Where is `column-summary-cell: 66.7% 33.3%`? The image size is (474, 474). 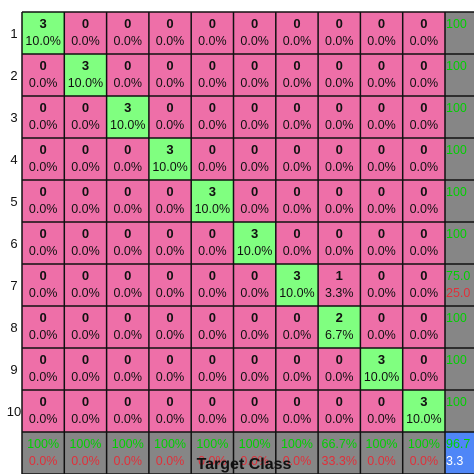
column-summary-cell: 66.7% 33.3% is located at coordinates (339, 453).